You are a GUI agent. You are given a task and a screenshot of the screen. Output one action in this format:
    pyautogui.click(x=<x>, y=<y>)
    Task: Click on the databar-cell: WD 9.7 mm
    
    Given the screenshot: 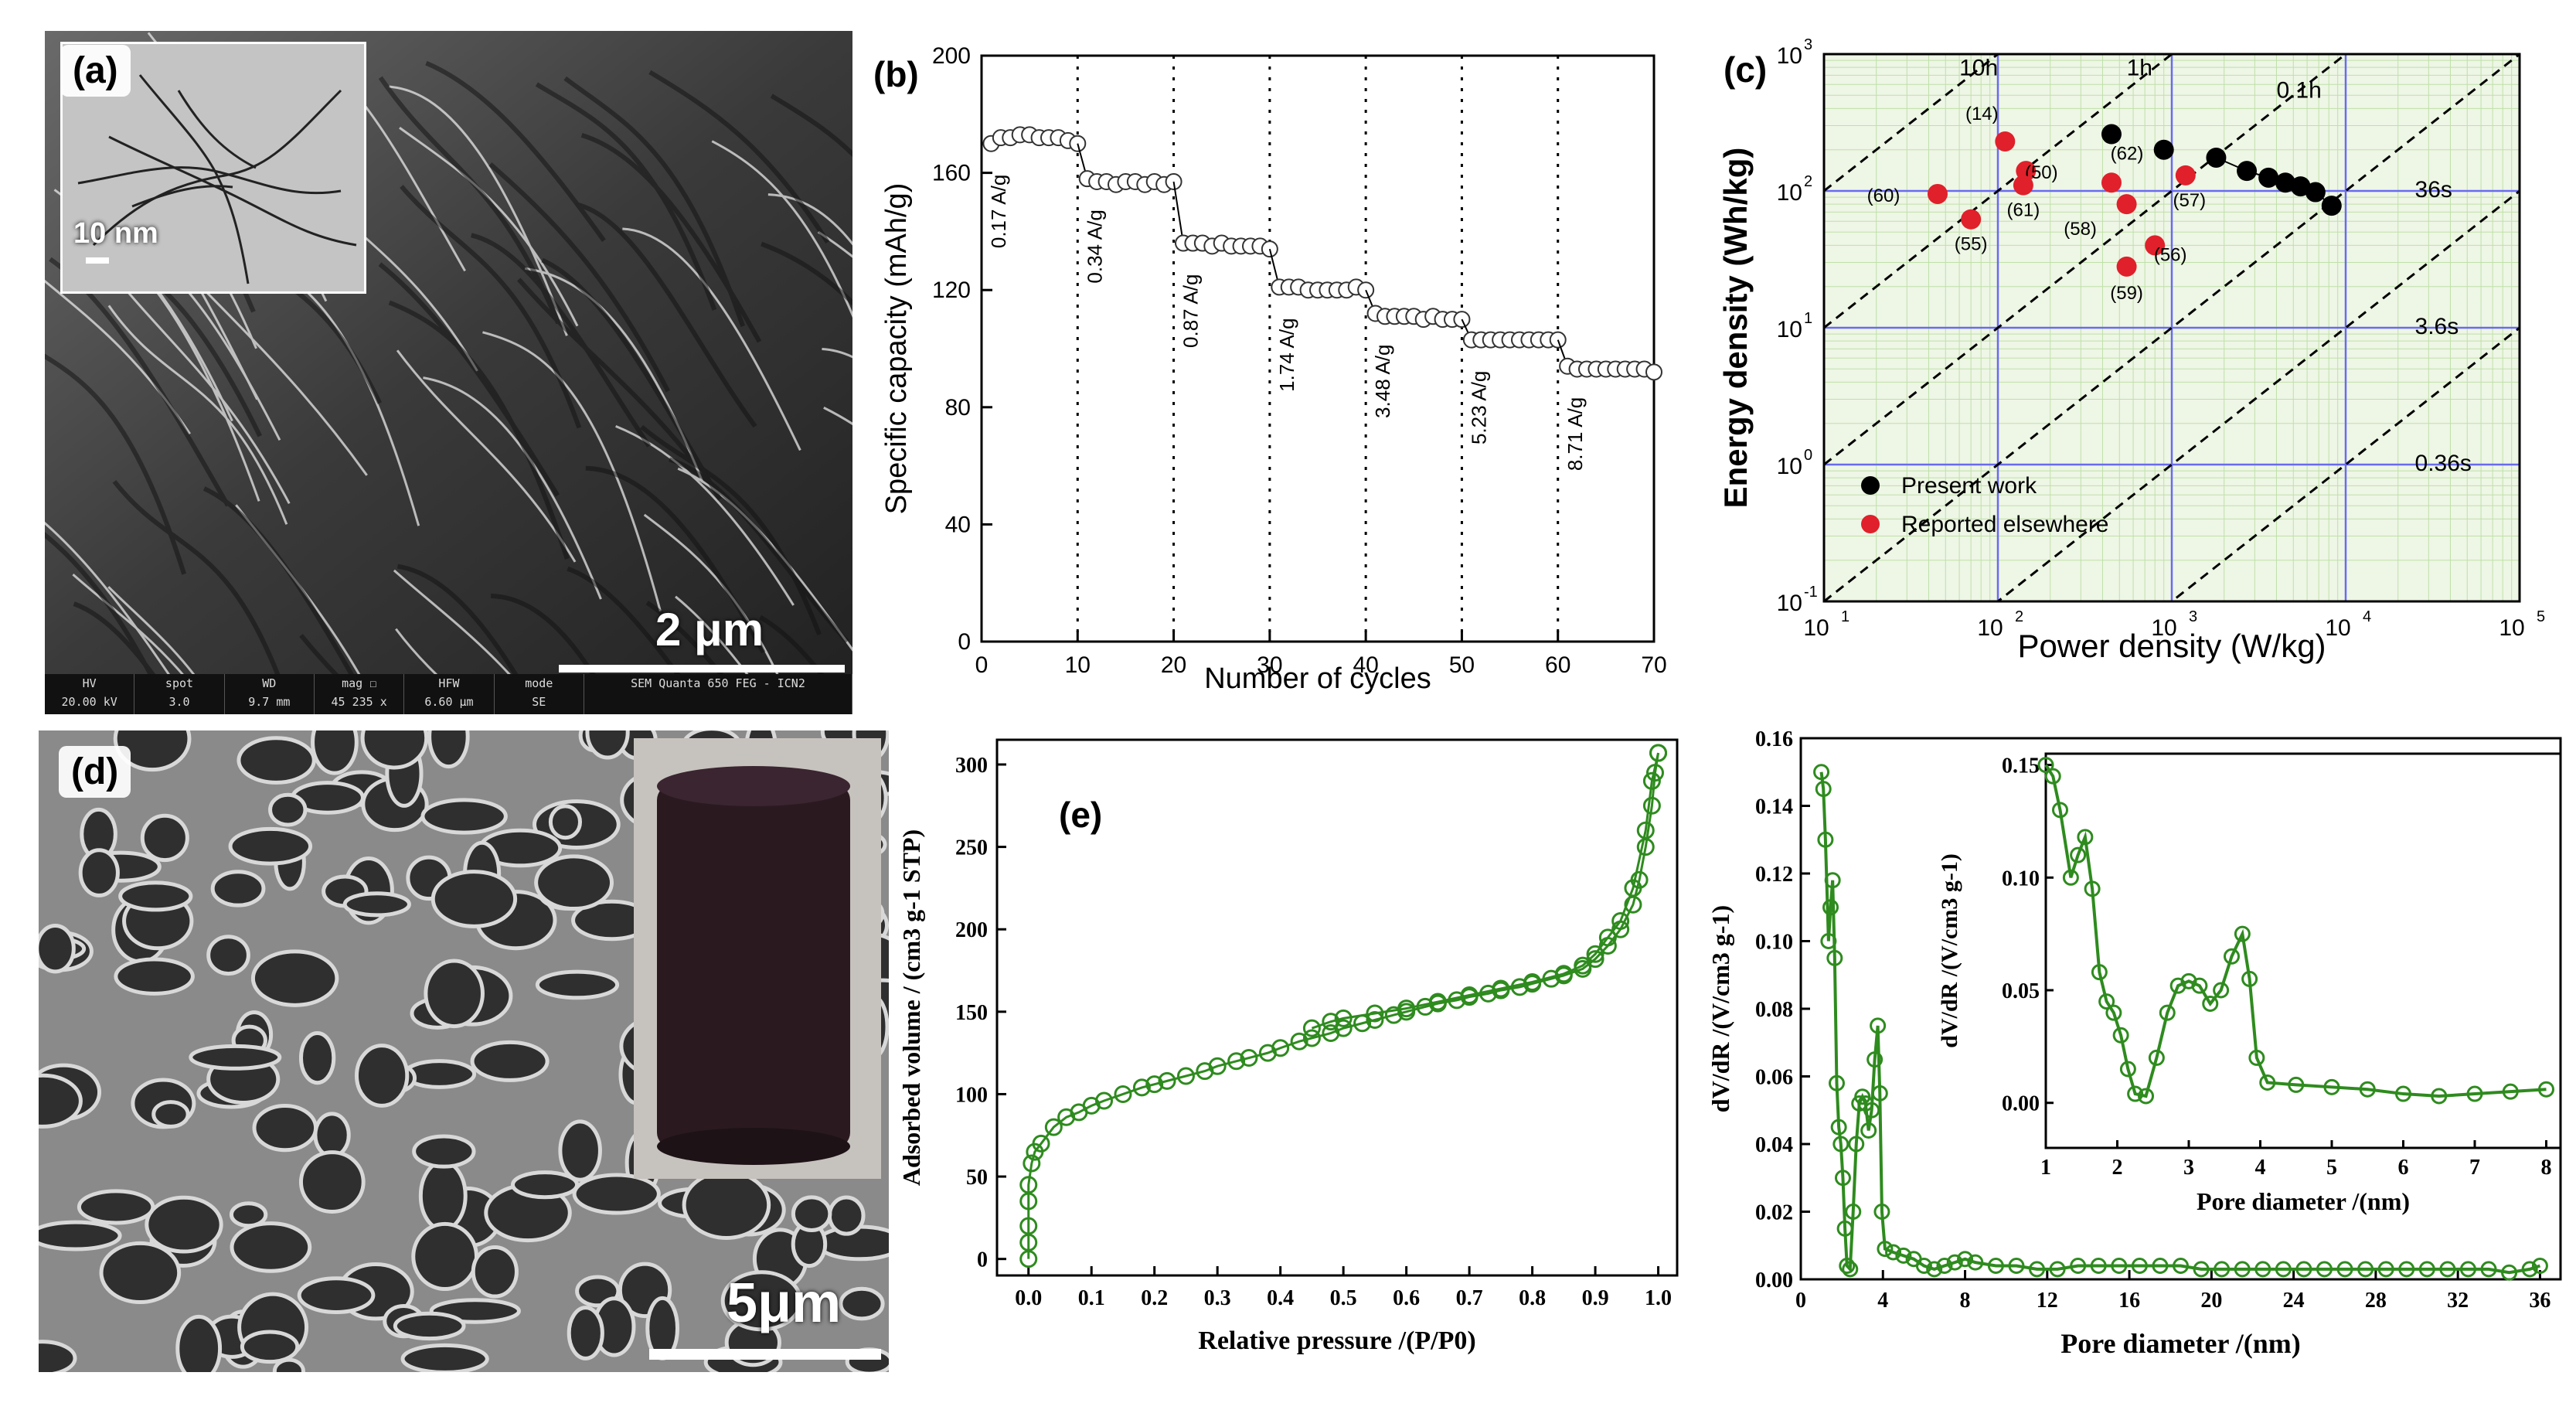 What is the action you would take?
    pyautogui.click(x=270, y=694)
    